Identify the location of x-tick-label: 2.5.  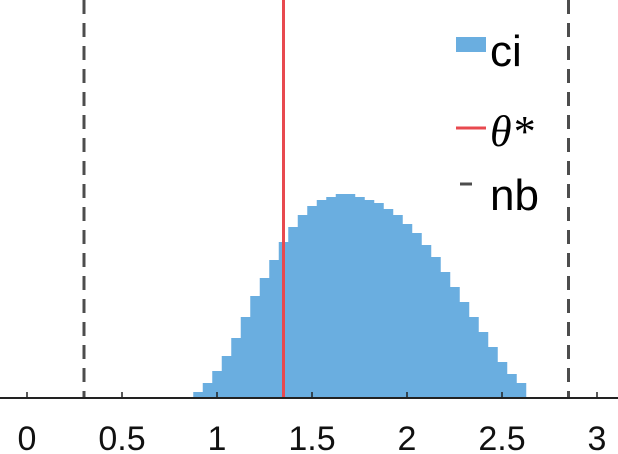
(501, 437).